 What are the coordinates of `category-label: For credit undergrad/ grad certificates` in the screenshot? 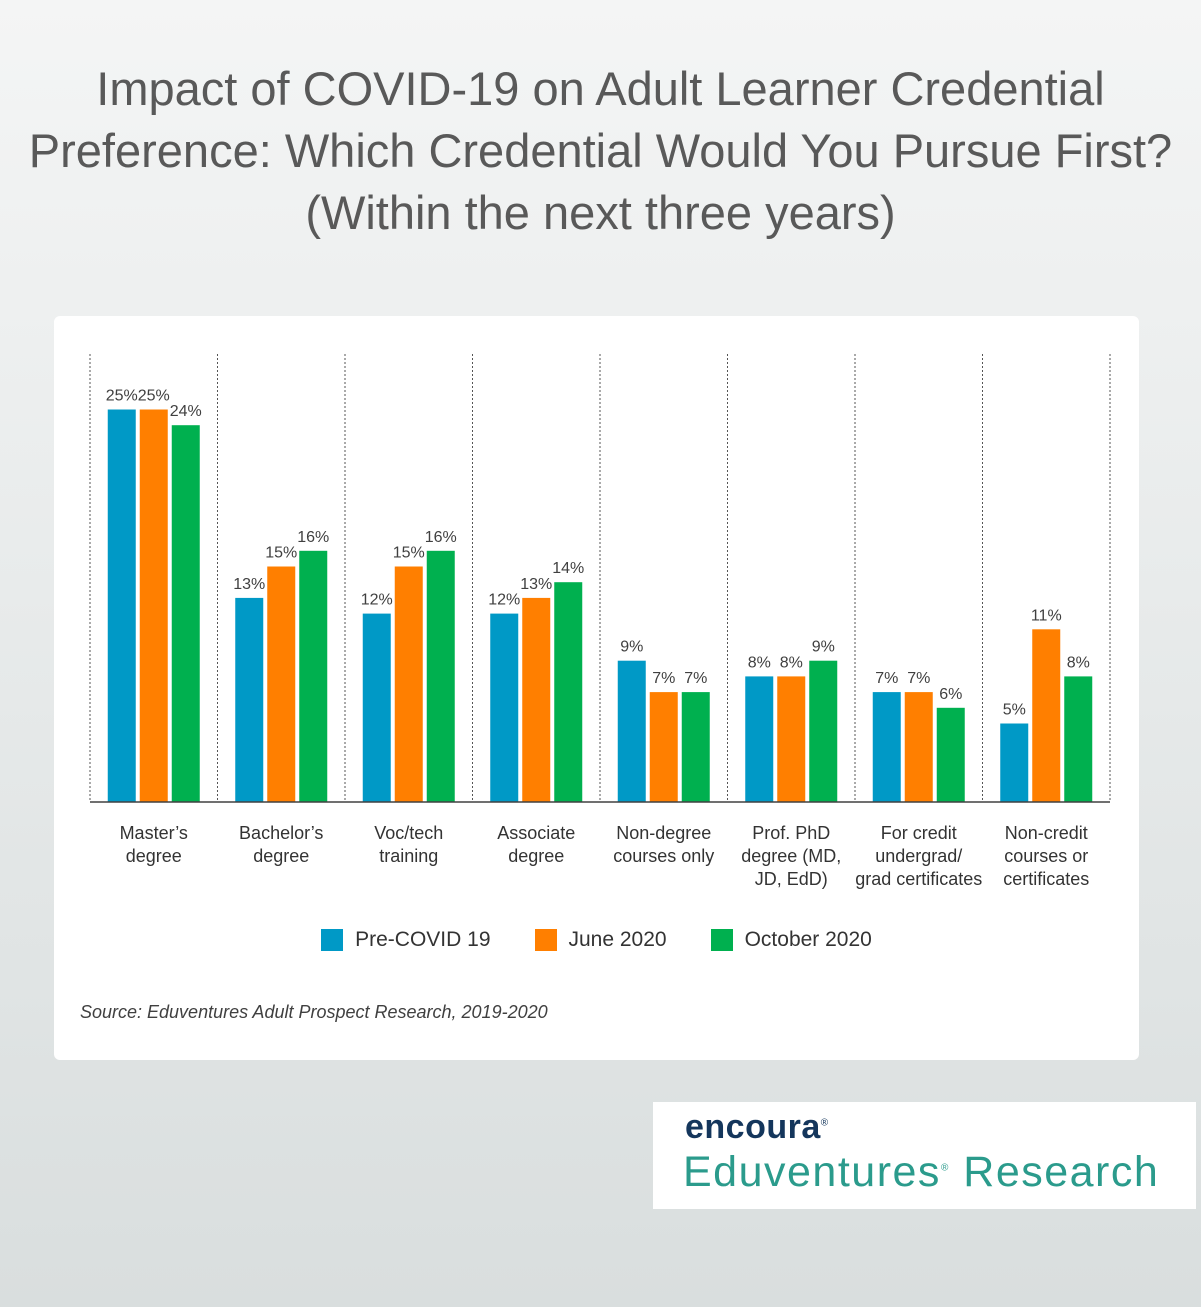 It's located at (919, 856).